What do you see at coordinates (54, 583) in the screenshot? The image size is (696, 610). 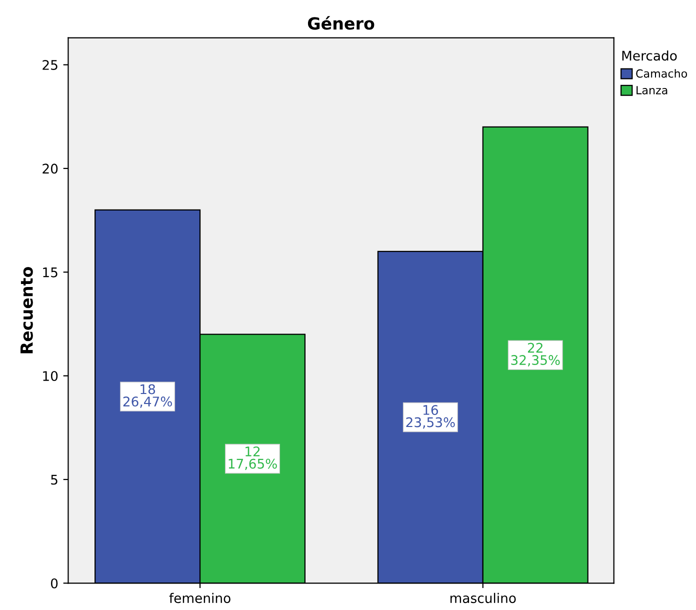 I see `y-tick-label: 0` at bounding box center [54, 583].